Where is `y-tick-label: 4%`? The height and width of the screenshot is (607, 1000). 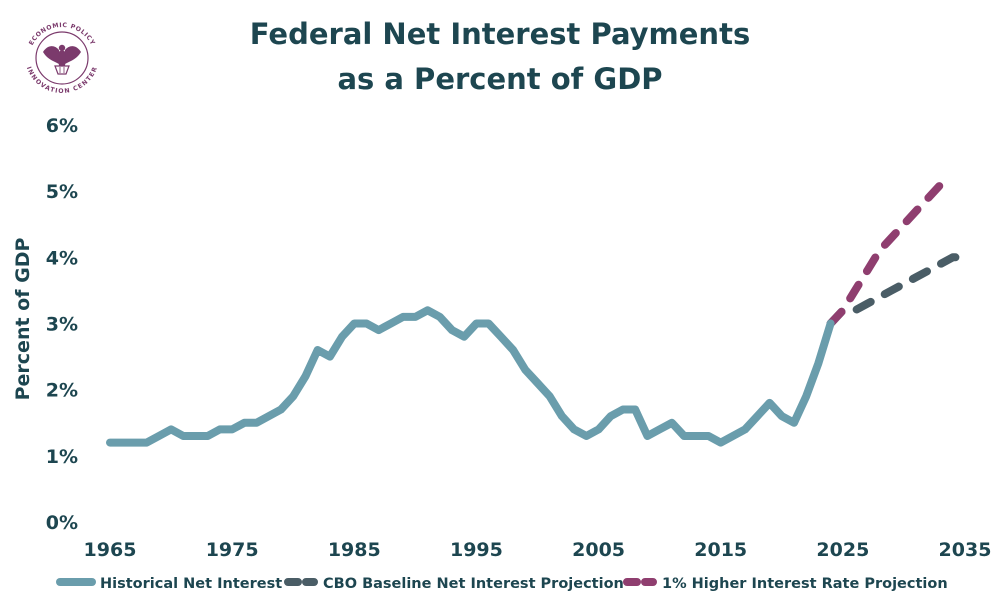
y-tick-label: 4% is located at coordinates (62, 258).